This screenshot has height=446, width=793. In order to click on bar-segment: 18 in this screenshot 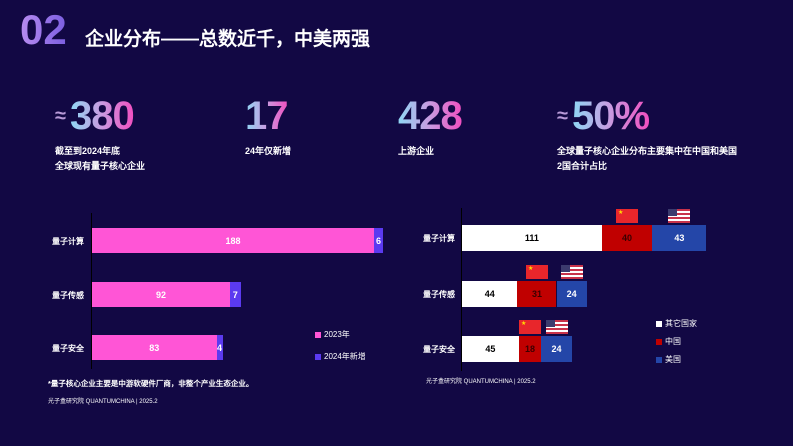, I will do `click(530, 349)`.